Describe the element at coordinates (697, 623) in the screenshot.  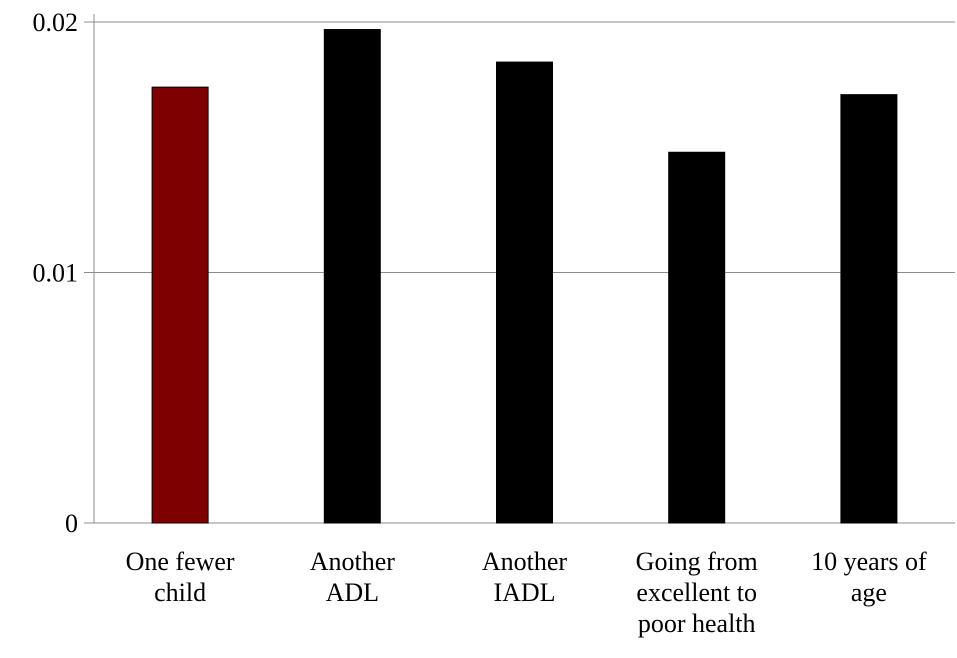
I see `x-category-label-line: poor health` at that location.